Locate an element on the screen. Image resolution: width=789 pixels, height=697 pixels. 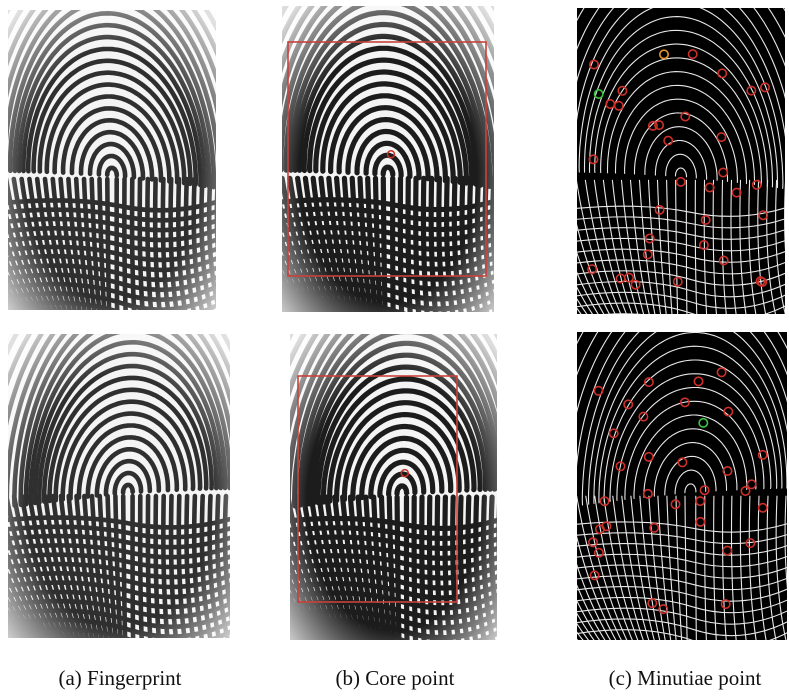
fingerprint-image-top is located at coordinates (112, 160).